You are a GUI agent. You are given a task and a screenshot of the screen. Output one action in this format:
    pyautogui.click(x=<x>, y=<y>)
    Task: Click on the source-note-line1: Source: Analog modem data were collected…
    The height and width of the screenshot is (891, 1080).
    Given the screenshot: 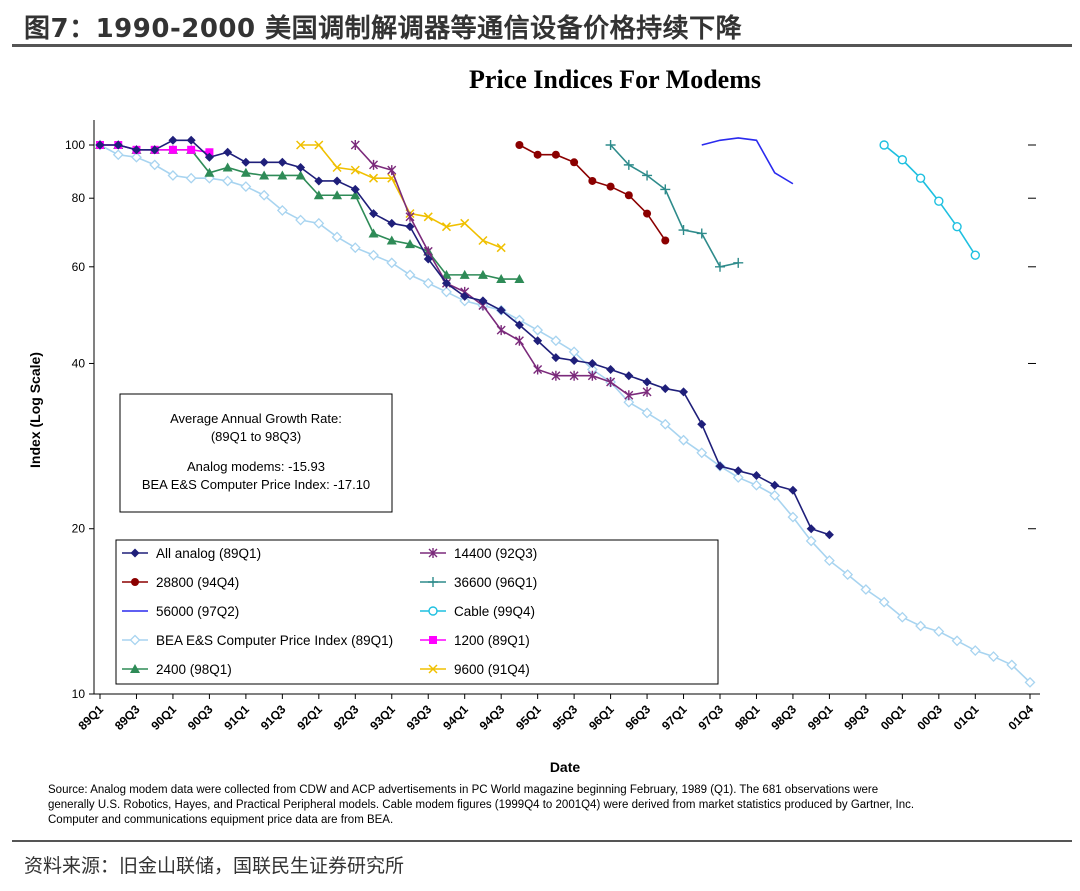 What is the action you would take?
    pyautogui.click(x=463, y=790)
    